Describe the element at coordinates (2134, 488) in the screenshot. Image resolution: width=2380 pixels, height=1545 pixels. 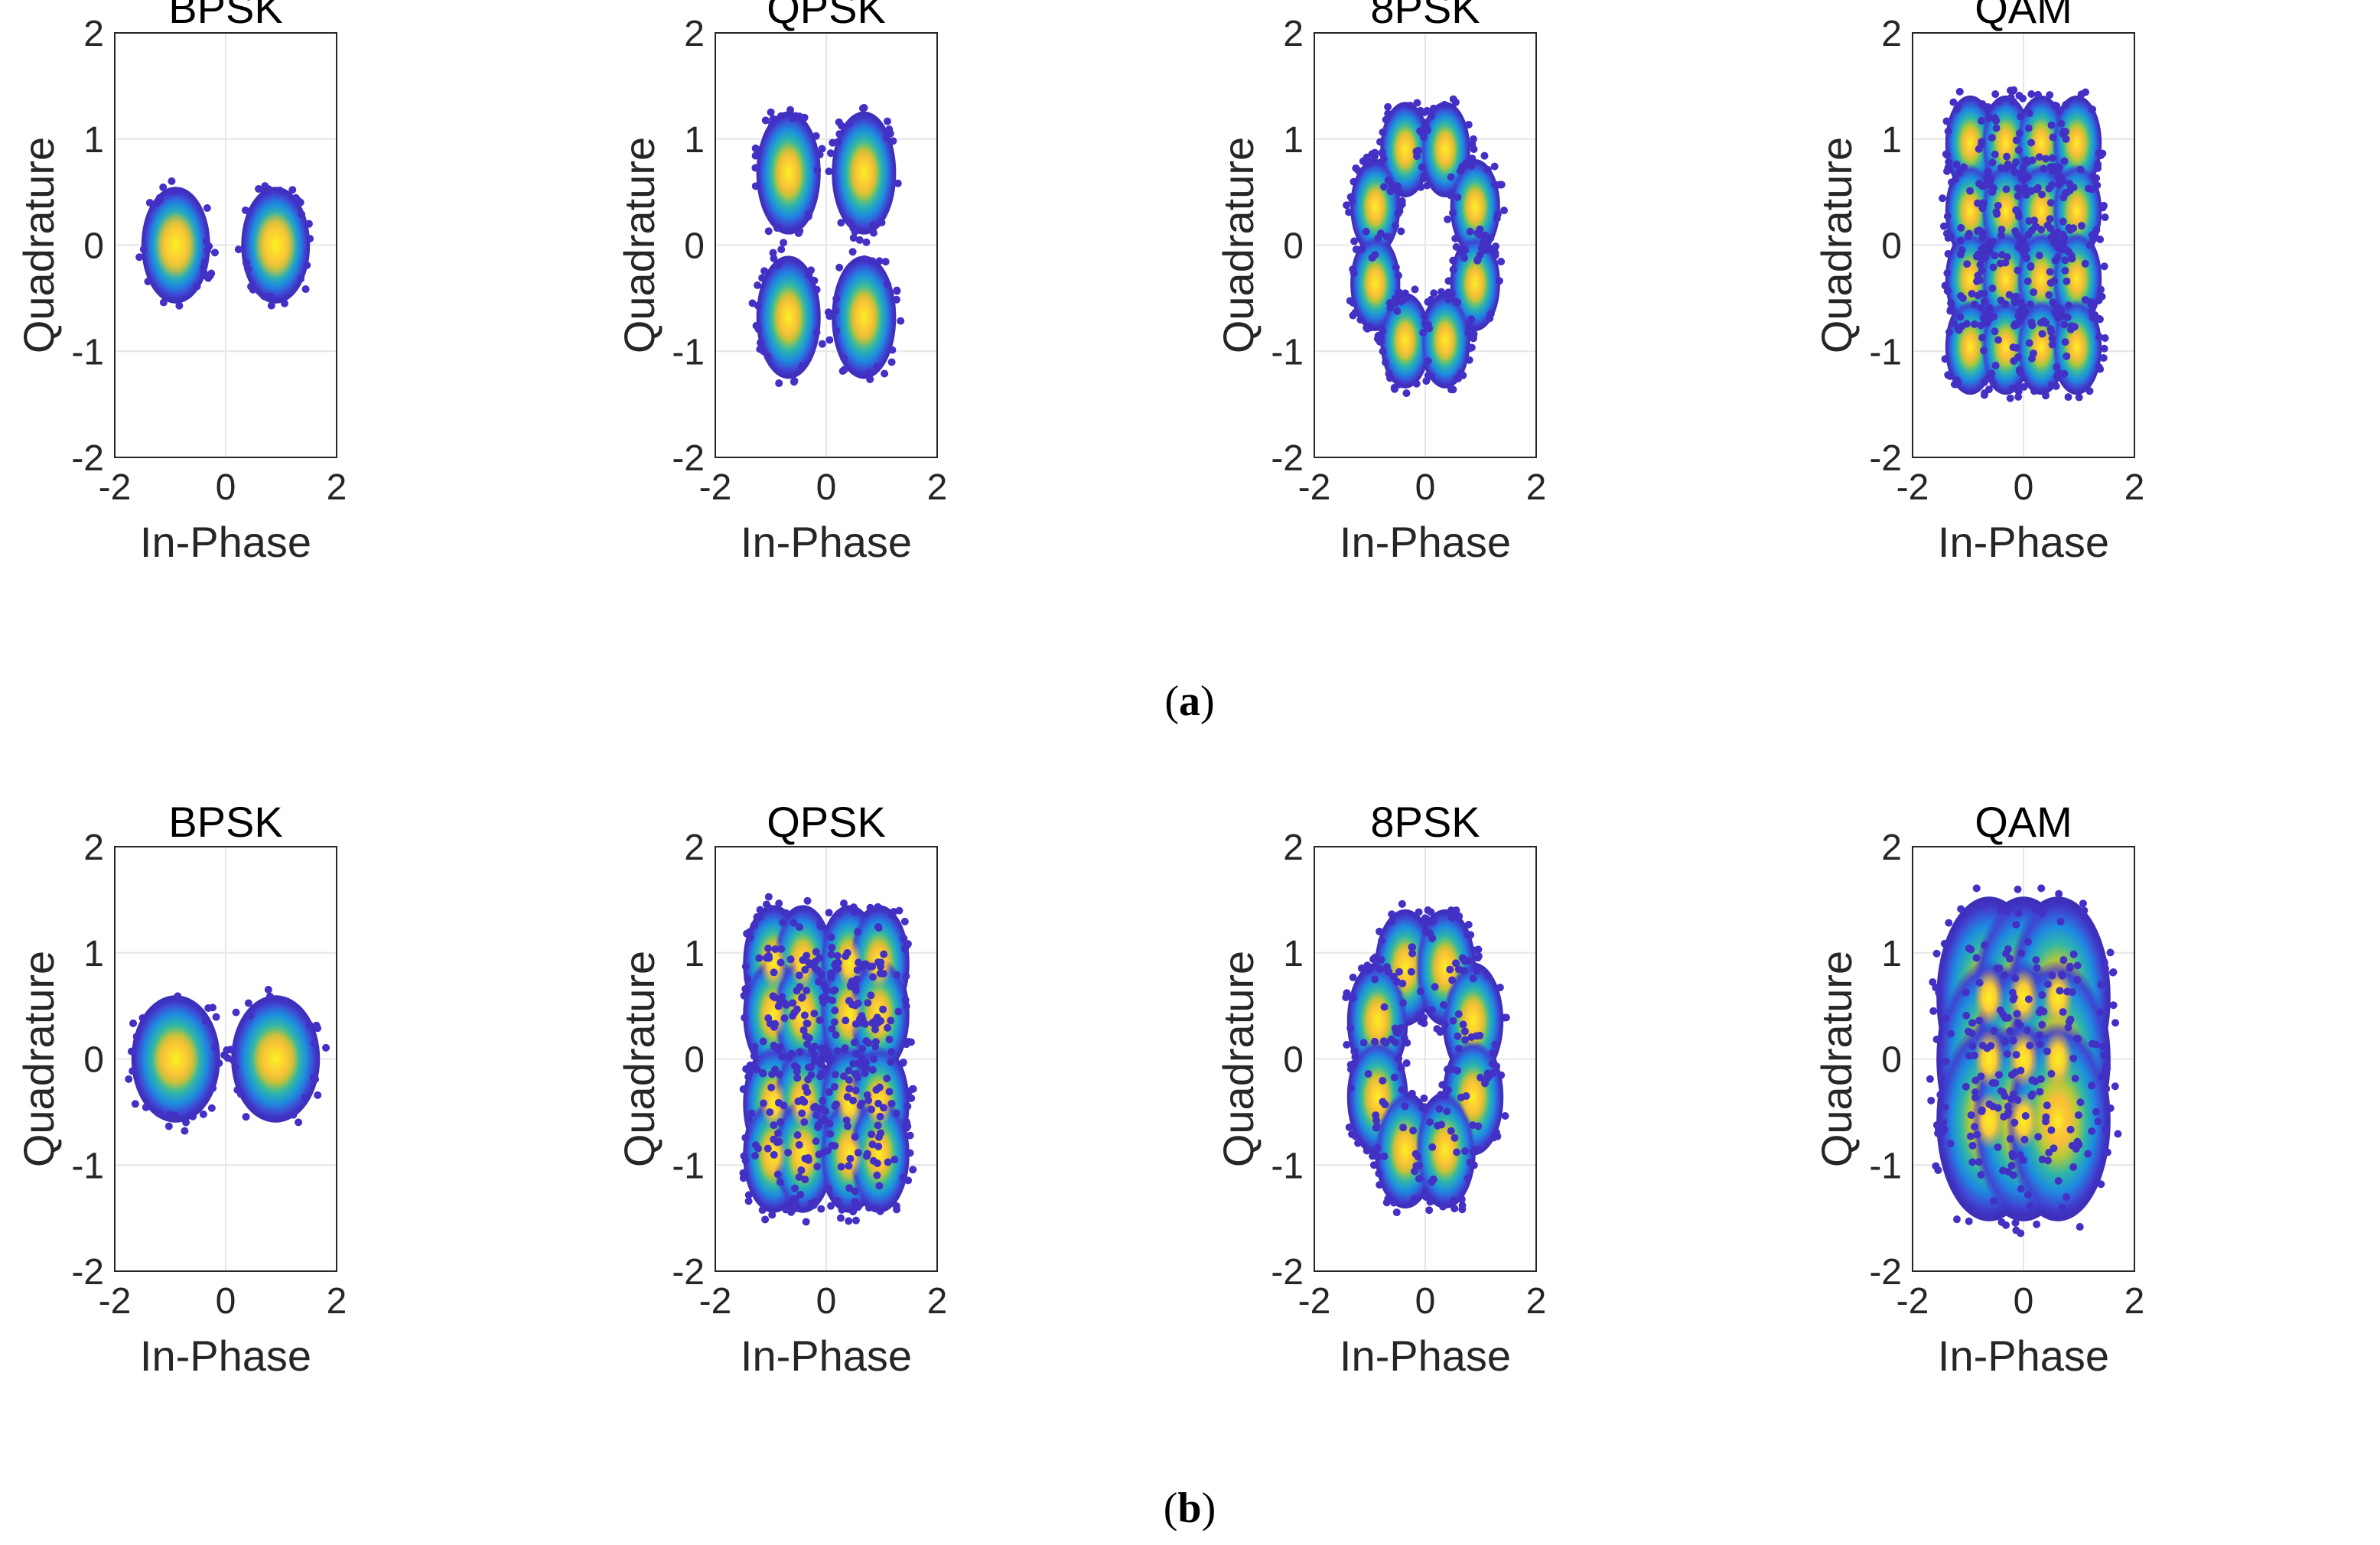
I see `x-tick-label: 2` at that location.